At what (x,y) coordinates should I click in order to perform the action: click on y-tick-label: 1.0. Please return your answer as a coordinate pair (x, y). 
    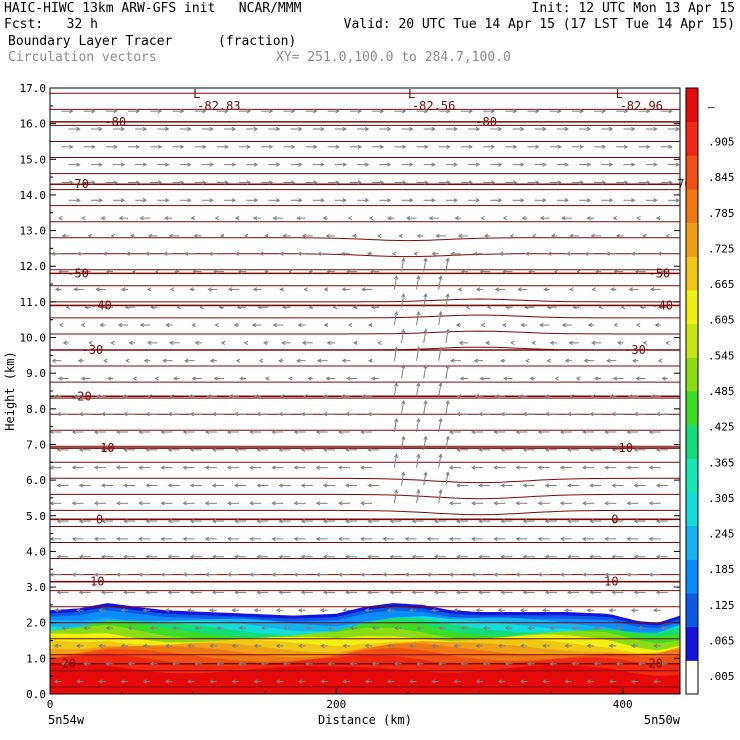
    Looking at the image, I should click on (36, 658).